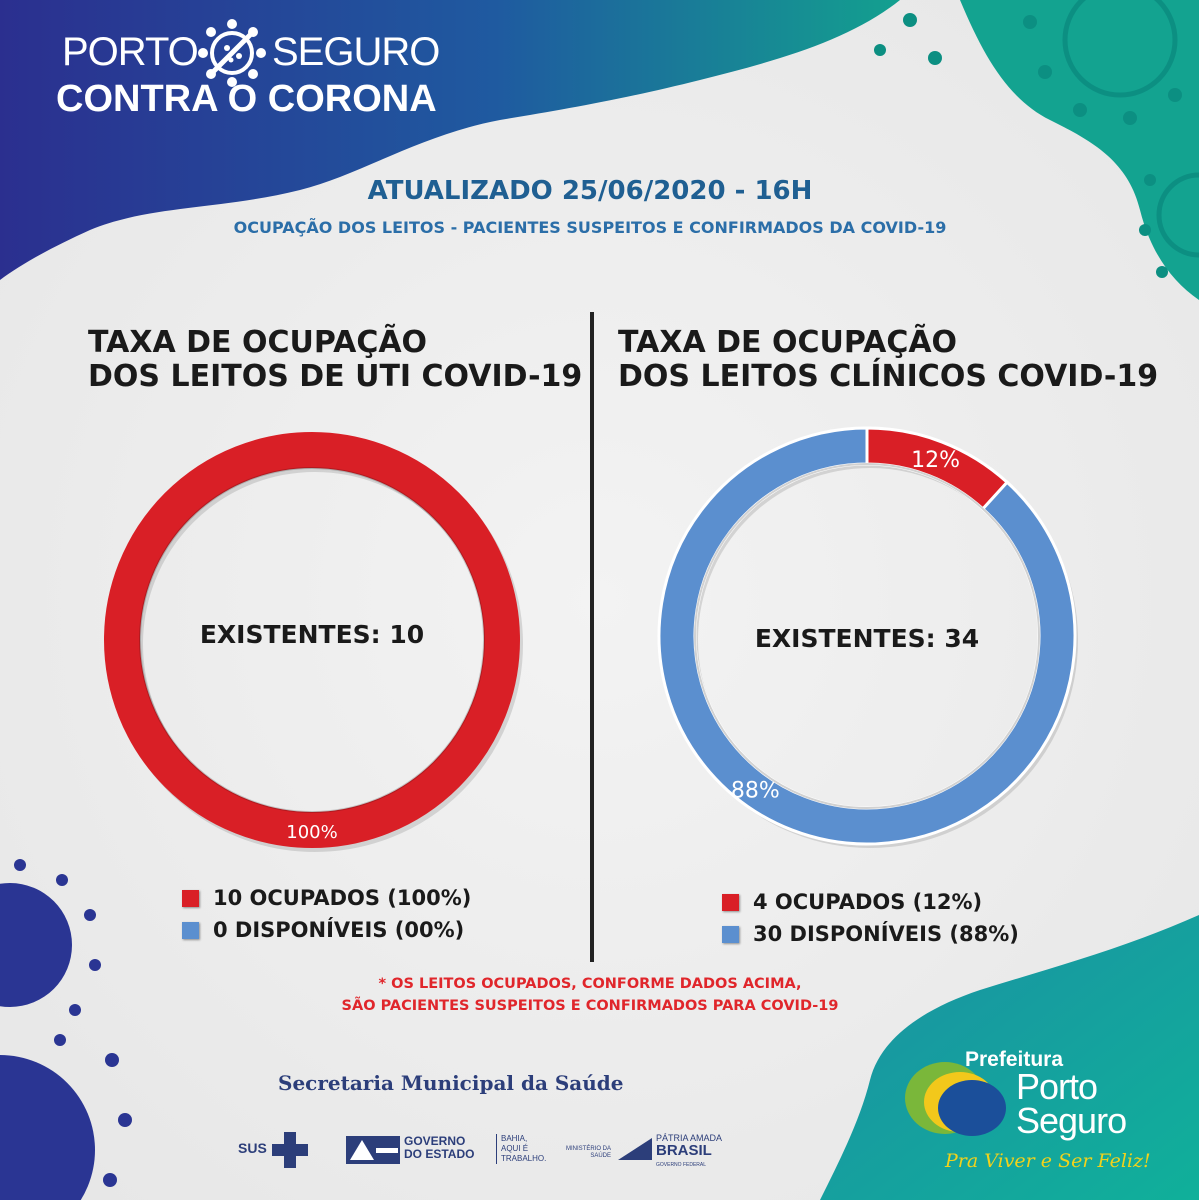 The image size is (1199, 1200). What do you see at coordinates (290, 1150) in the screenshot?
I see `sus-cross-icon` at bounding box center [290, 1150].